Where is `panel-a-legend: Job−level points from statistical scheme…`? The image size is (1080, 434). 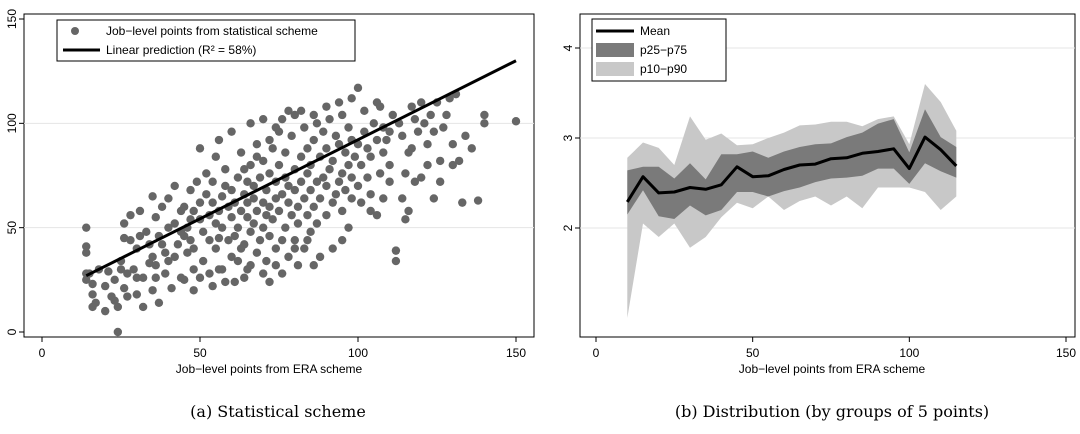
panel-a-legend: Job−level points from statistical scheme… is located at coordinates (206, 40).